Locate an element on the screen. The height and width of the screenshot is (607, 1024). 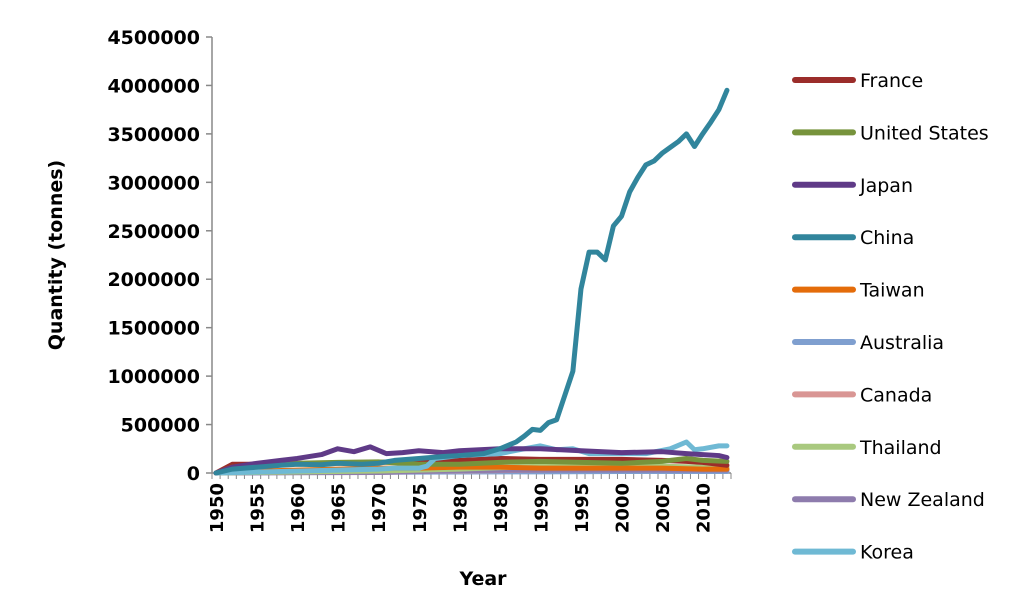
x-tick-label: 2005 is located at coordinates (663, 508).